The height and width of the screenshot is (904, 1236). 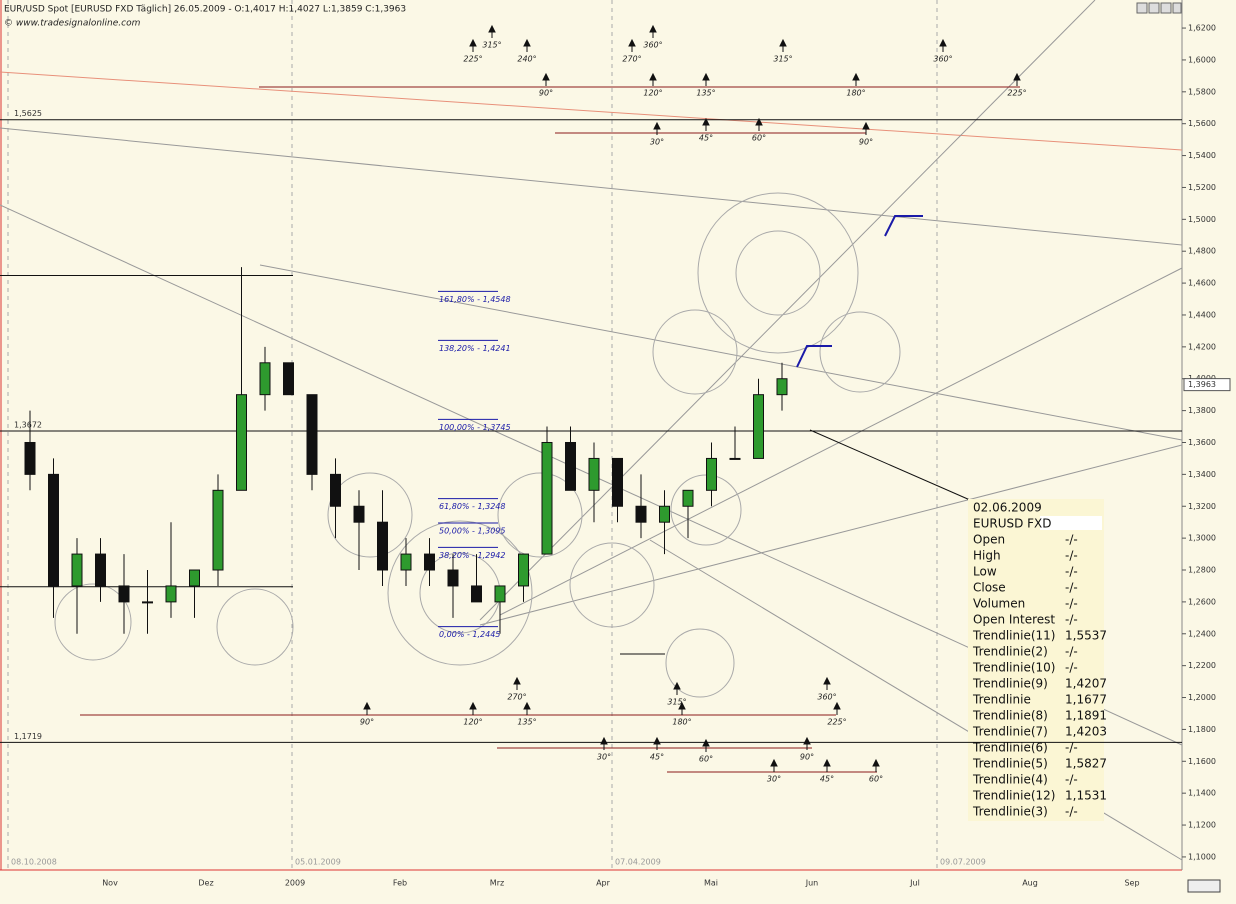 What do you see at coordinates (914, 883) in the screenshot?
I see `x-tick-label: Jul` at bounding box center [914, 883].